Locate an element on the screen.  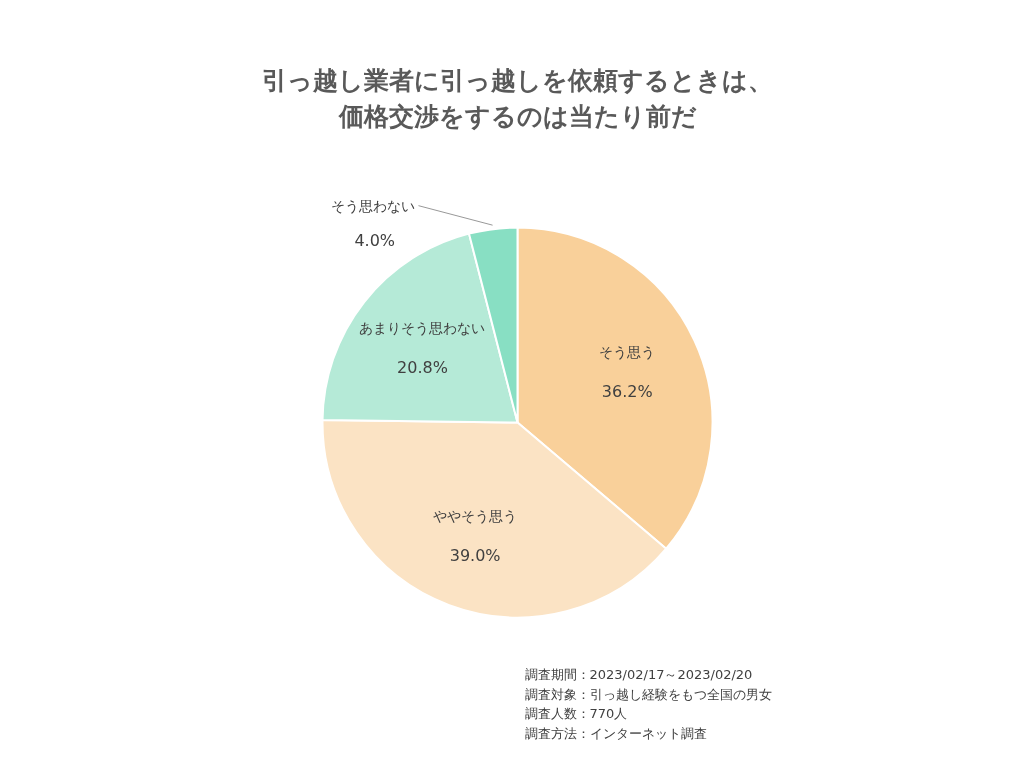
text: 調査期間：2023/02/17～2023/02/20 is located at coordinates (638, 674).